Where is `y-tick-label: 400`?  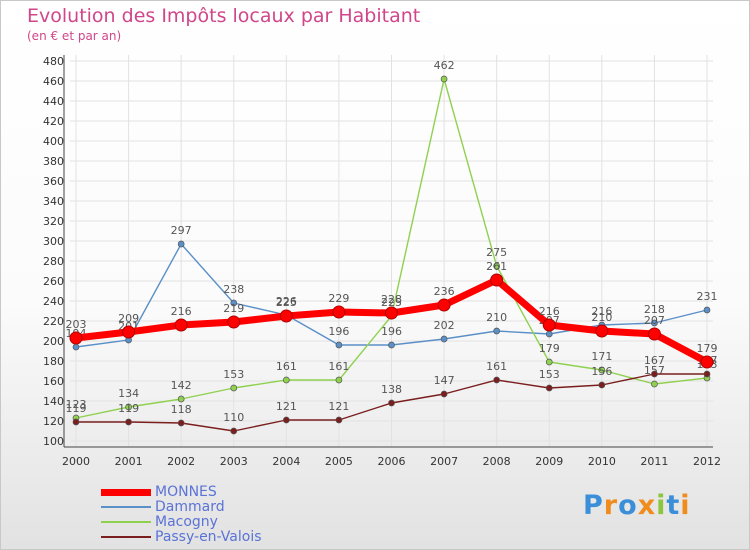
y-tick-label: 400 is located at coordinates (53, 141).